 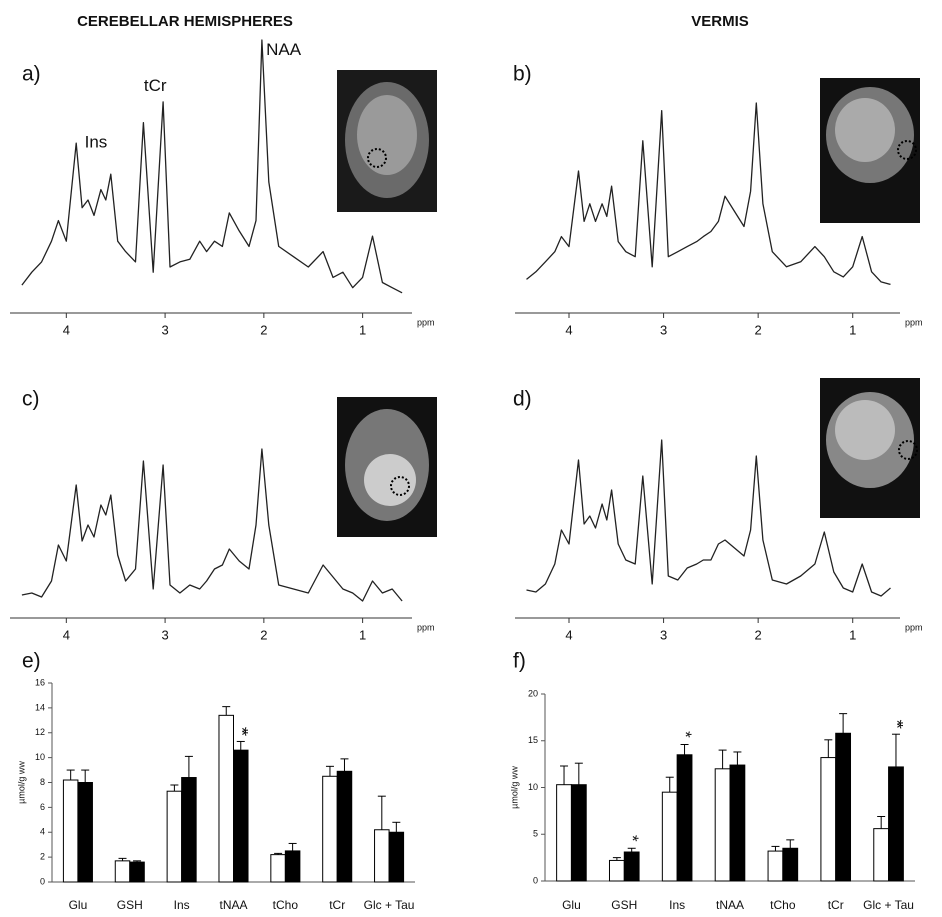 What do you see at coordinates (522, 74) in the screenshot?
I see `panel-label: b)` at bounding box center [522, 74].